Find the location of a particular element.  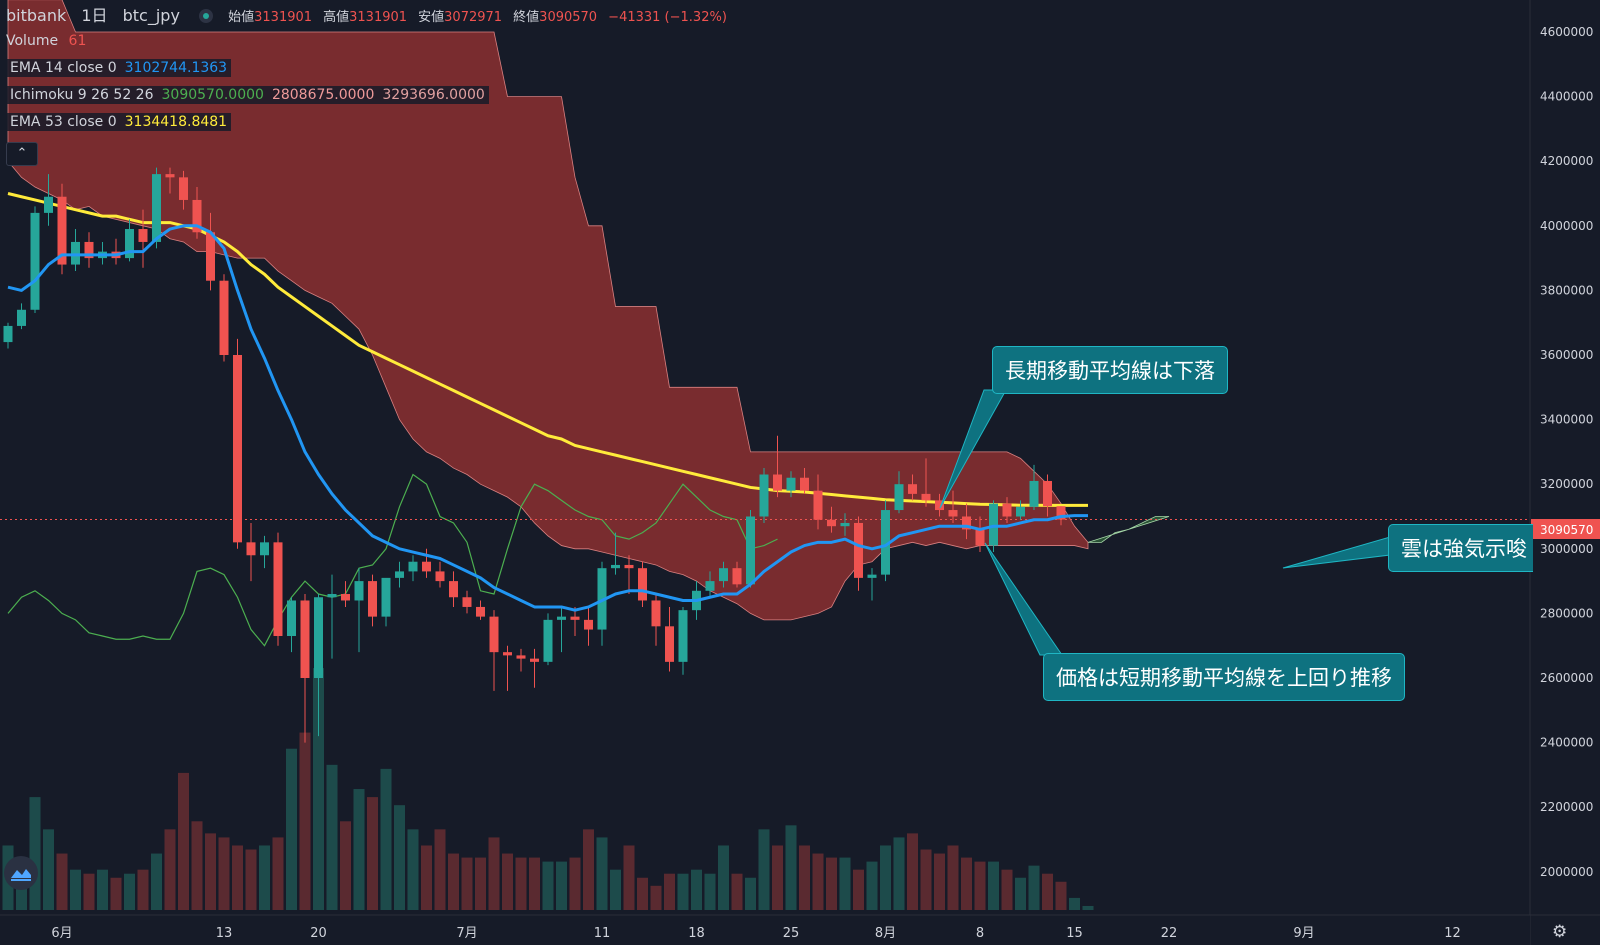

price-tick-label: 4200000 is located at coordinates (1566, 161).